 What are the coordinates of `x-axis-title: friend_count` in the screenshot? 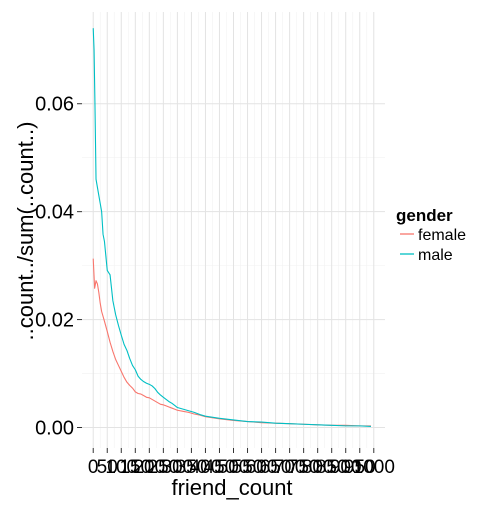 It's located at (231, 487).